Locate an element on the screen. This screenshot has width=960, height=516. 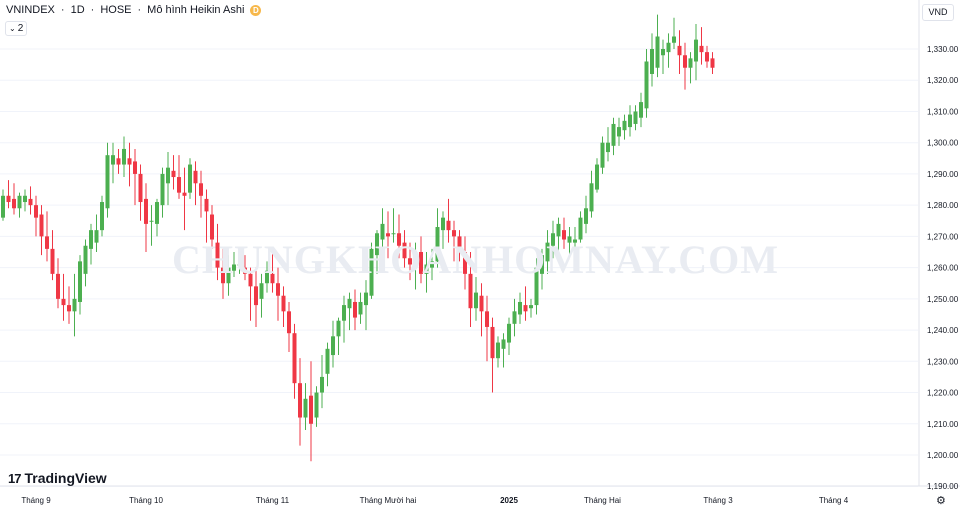
gear-icon: ⚙ is located at coordinates (941, 501).